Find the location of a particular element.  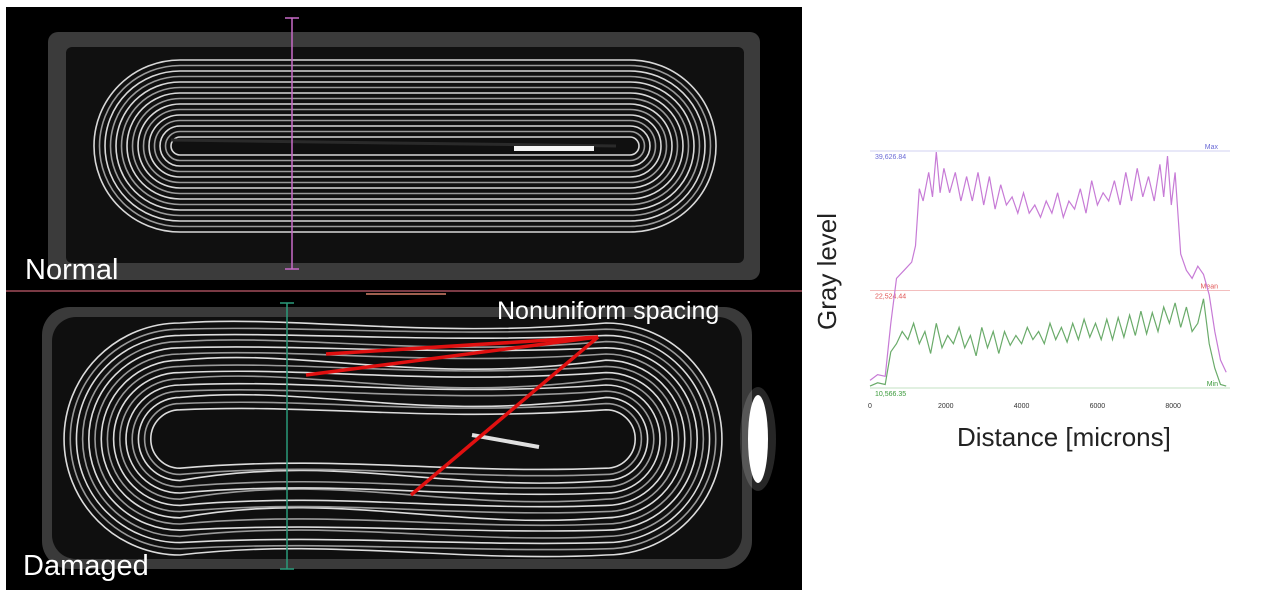

normal-label: Normal is located at coordinates (72, 270).